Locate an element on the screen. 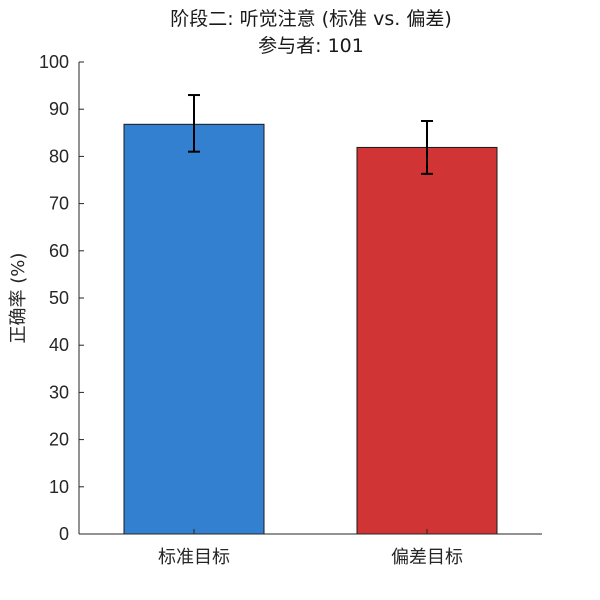 This screenshot has height=600, width=600. y-tick-label: 90 is located at coordinates (59, 109).